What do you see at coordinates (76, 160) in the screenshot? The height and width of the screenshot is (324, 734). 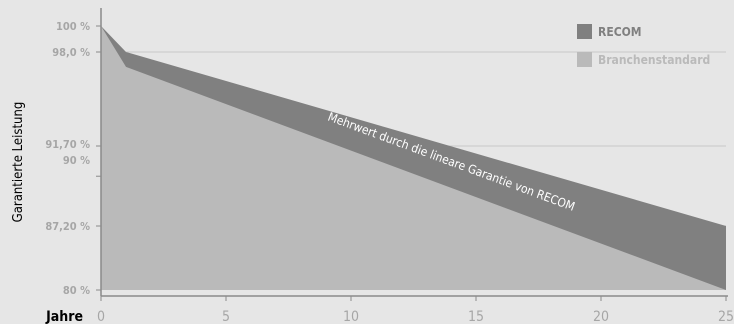 I see `y-tick-label: 90 %` at bounding box center [76, 160].